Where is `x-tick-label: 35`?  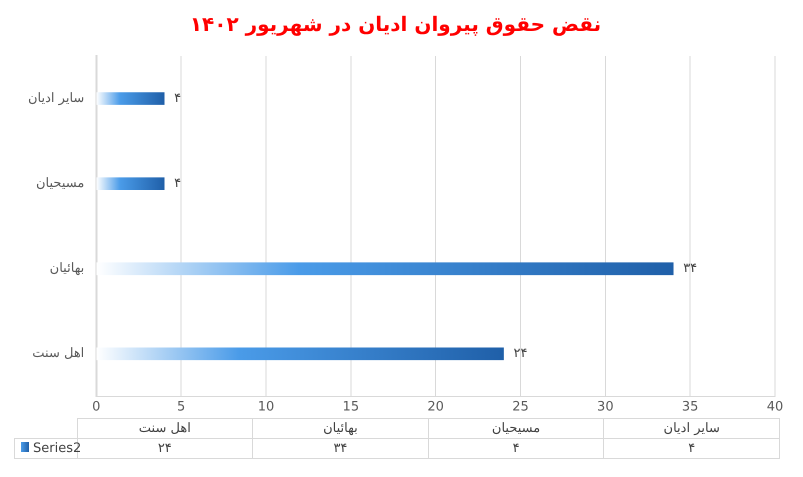 x-tick-label: 35 is located at coordinates (690, 407).